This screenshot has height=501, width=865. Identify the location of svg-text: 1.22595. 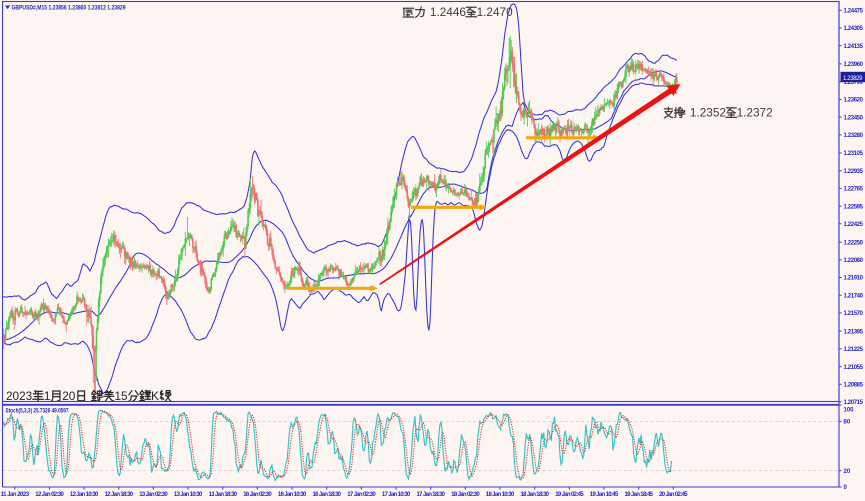
(854, 207).